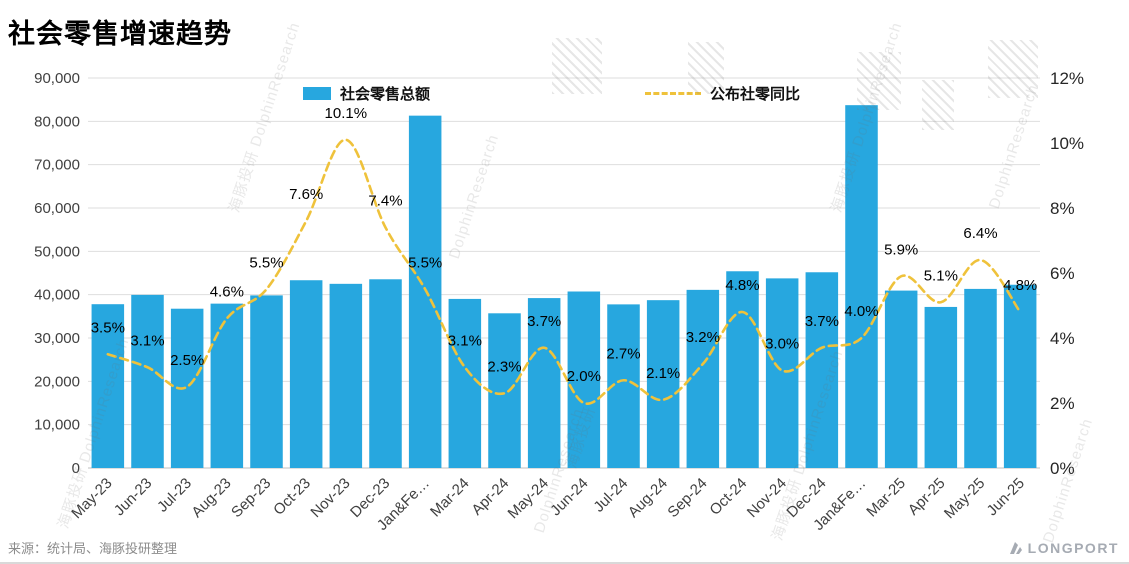  Describe the element at coordinates (292, 497) in the screenshot. I see `x-axis-tick: Oct-23` at that location.